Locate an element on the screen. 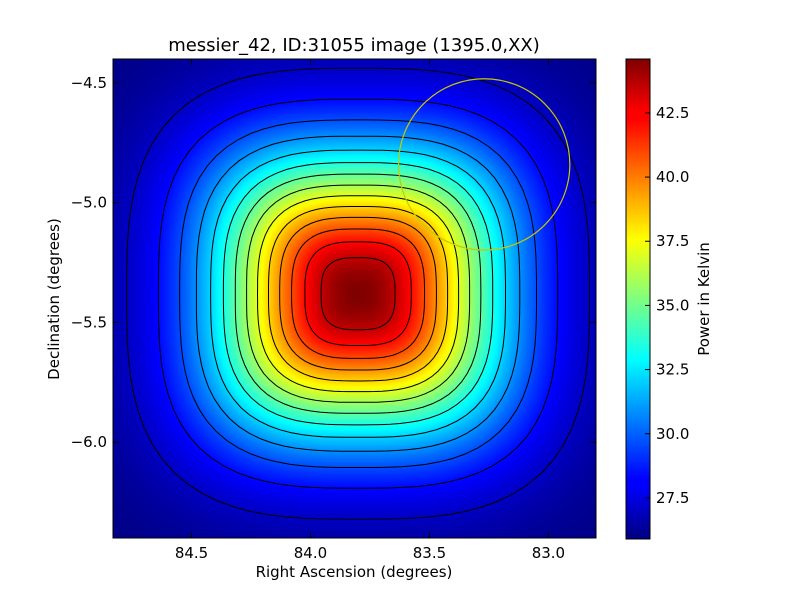 The width and height of the screenshot is (800, 600). colorbar-tick-label: 30.0 is located at coordinates (672, 434).